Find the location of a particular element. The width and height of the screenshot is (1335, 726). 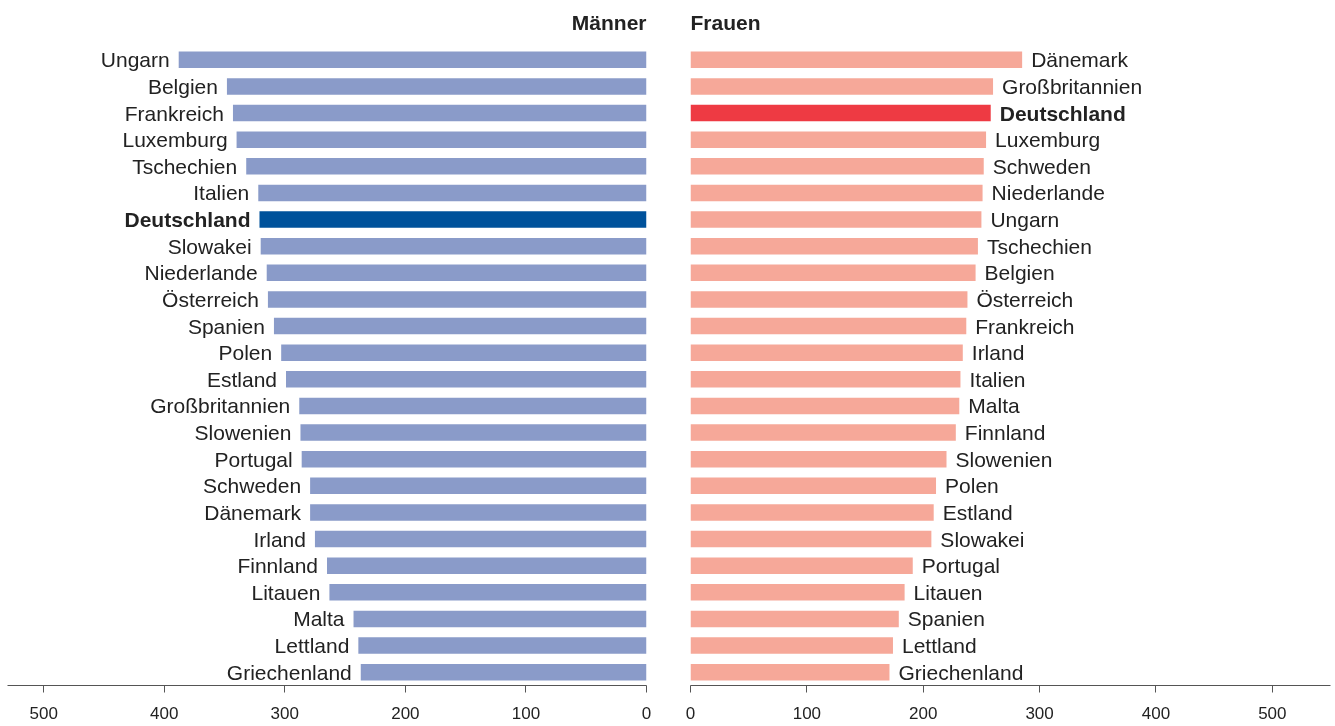

y-tick-label: Großbritannien is located at coordinates (220, 406).